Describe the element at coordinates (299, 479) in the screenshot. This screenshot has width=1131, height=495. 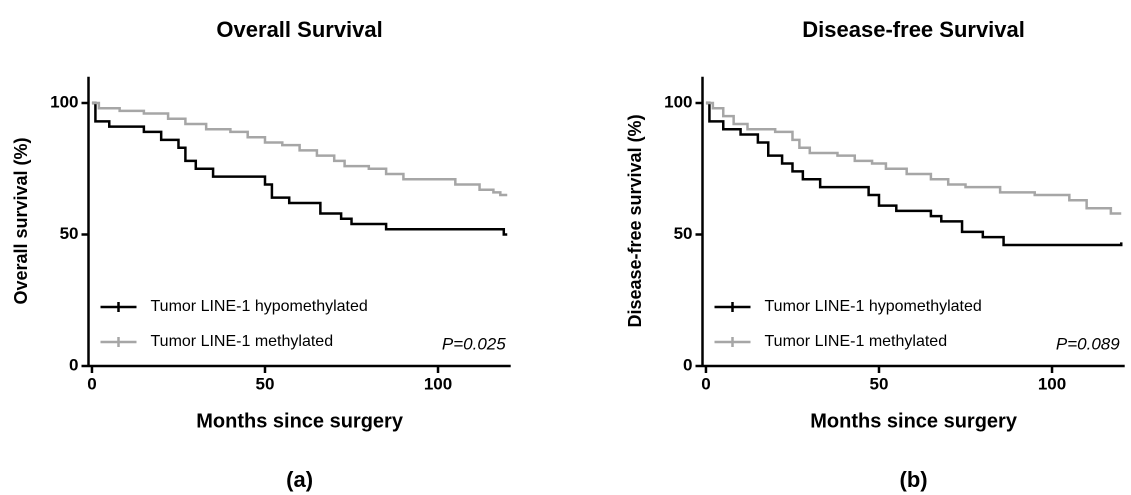
I see `panel-label: (a)` at that location.